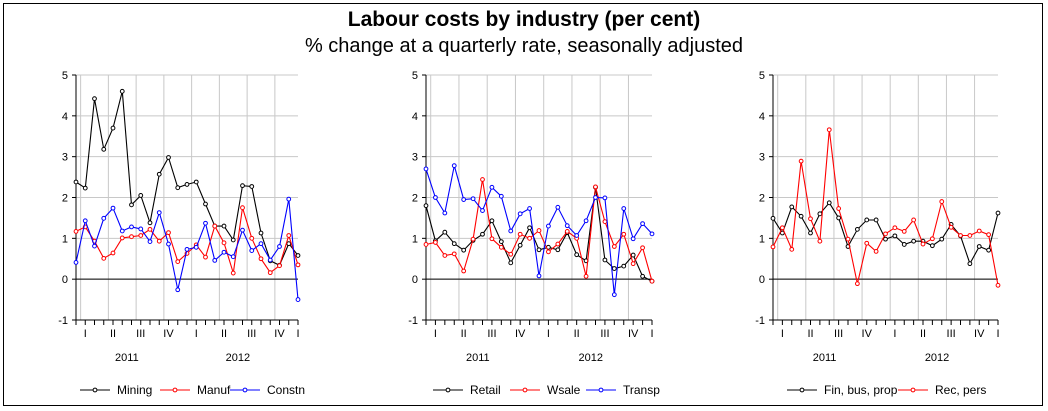 The width and height of the screenshot is (1048, 411). Describe the element at coordinates (65, 280) in the screenshot. I see `y-tick-label: 0` at that location.